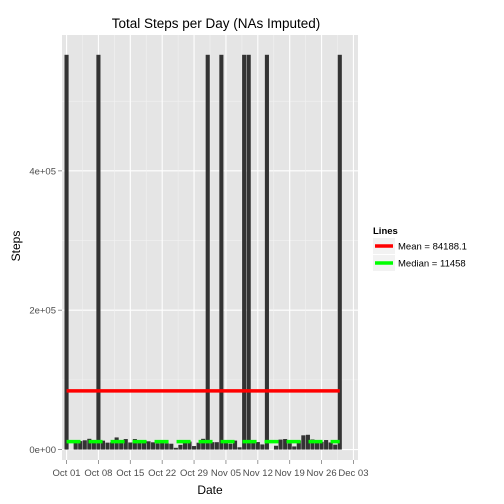  Describe the element at coordinates (385, 231) in the screenshot. I see `legend-title: Lines` at that location.